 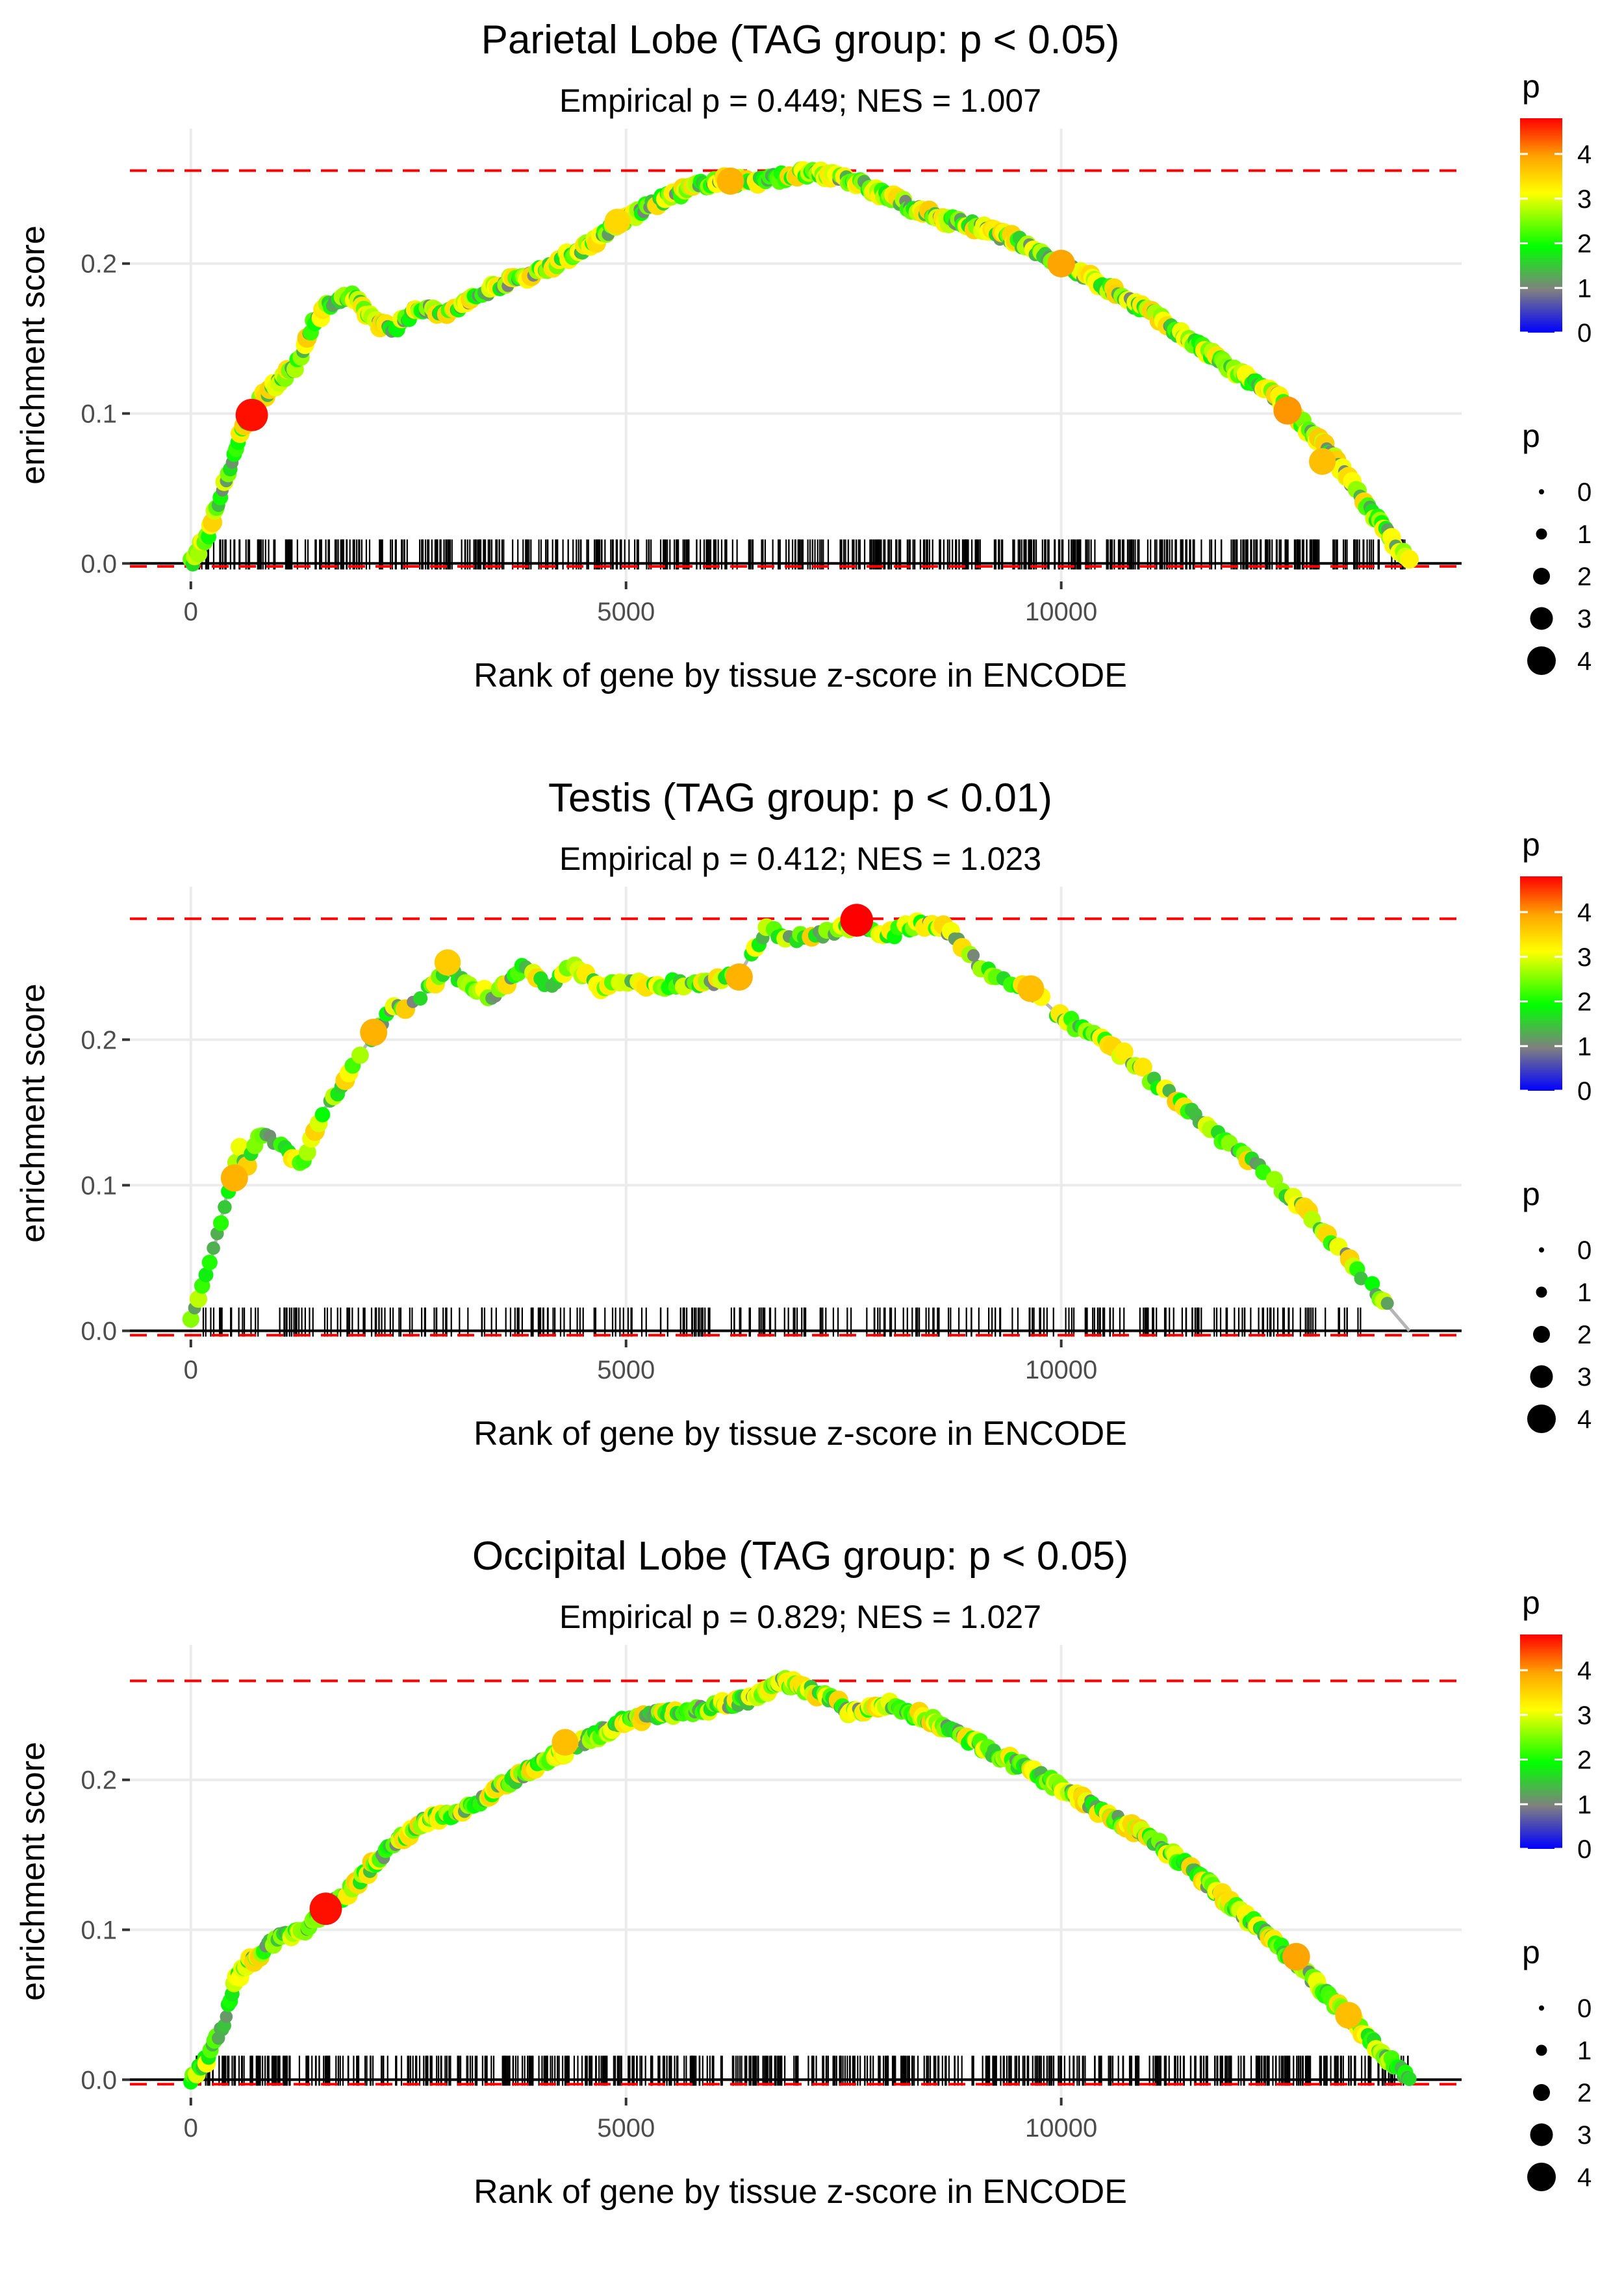 I want to click on color-legend-label: 3, so click(x=1584, y=958).